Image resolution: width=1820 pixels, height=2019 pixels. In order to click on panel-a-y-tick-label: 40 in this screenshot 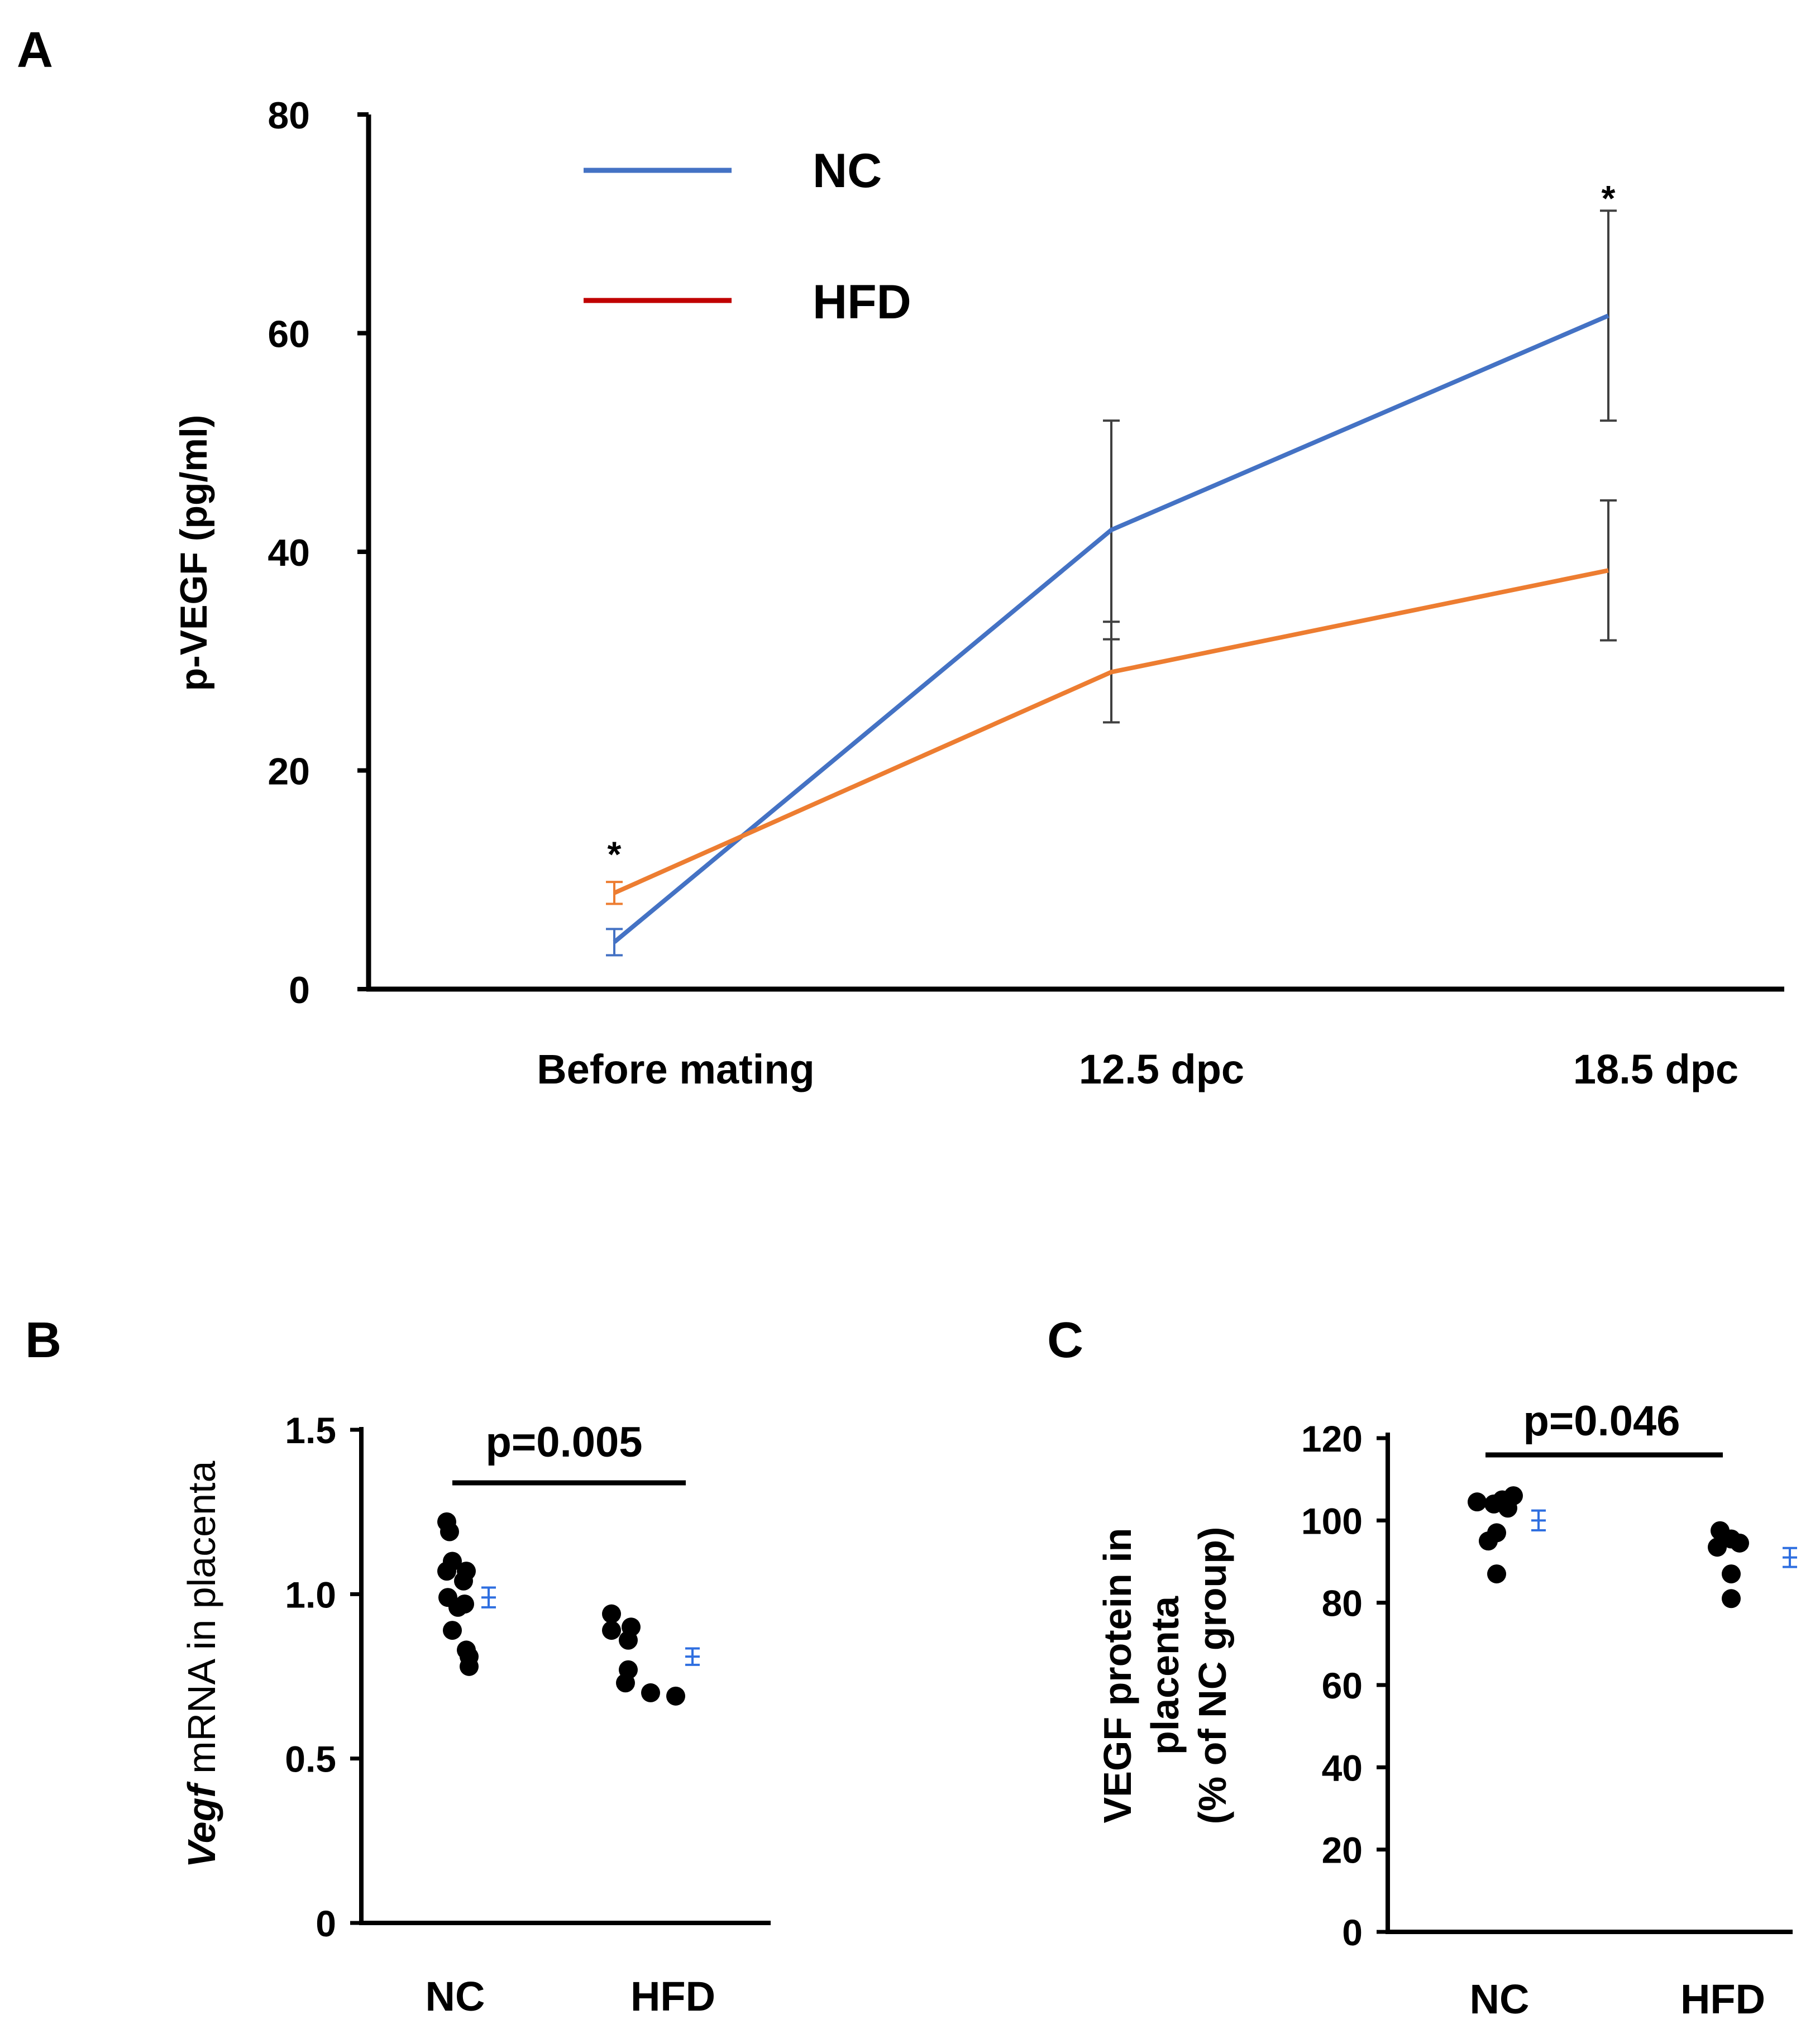, I will do `click(289, 553)`.